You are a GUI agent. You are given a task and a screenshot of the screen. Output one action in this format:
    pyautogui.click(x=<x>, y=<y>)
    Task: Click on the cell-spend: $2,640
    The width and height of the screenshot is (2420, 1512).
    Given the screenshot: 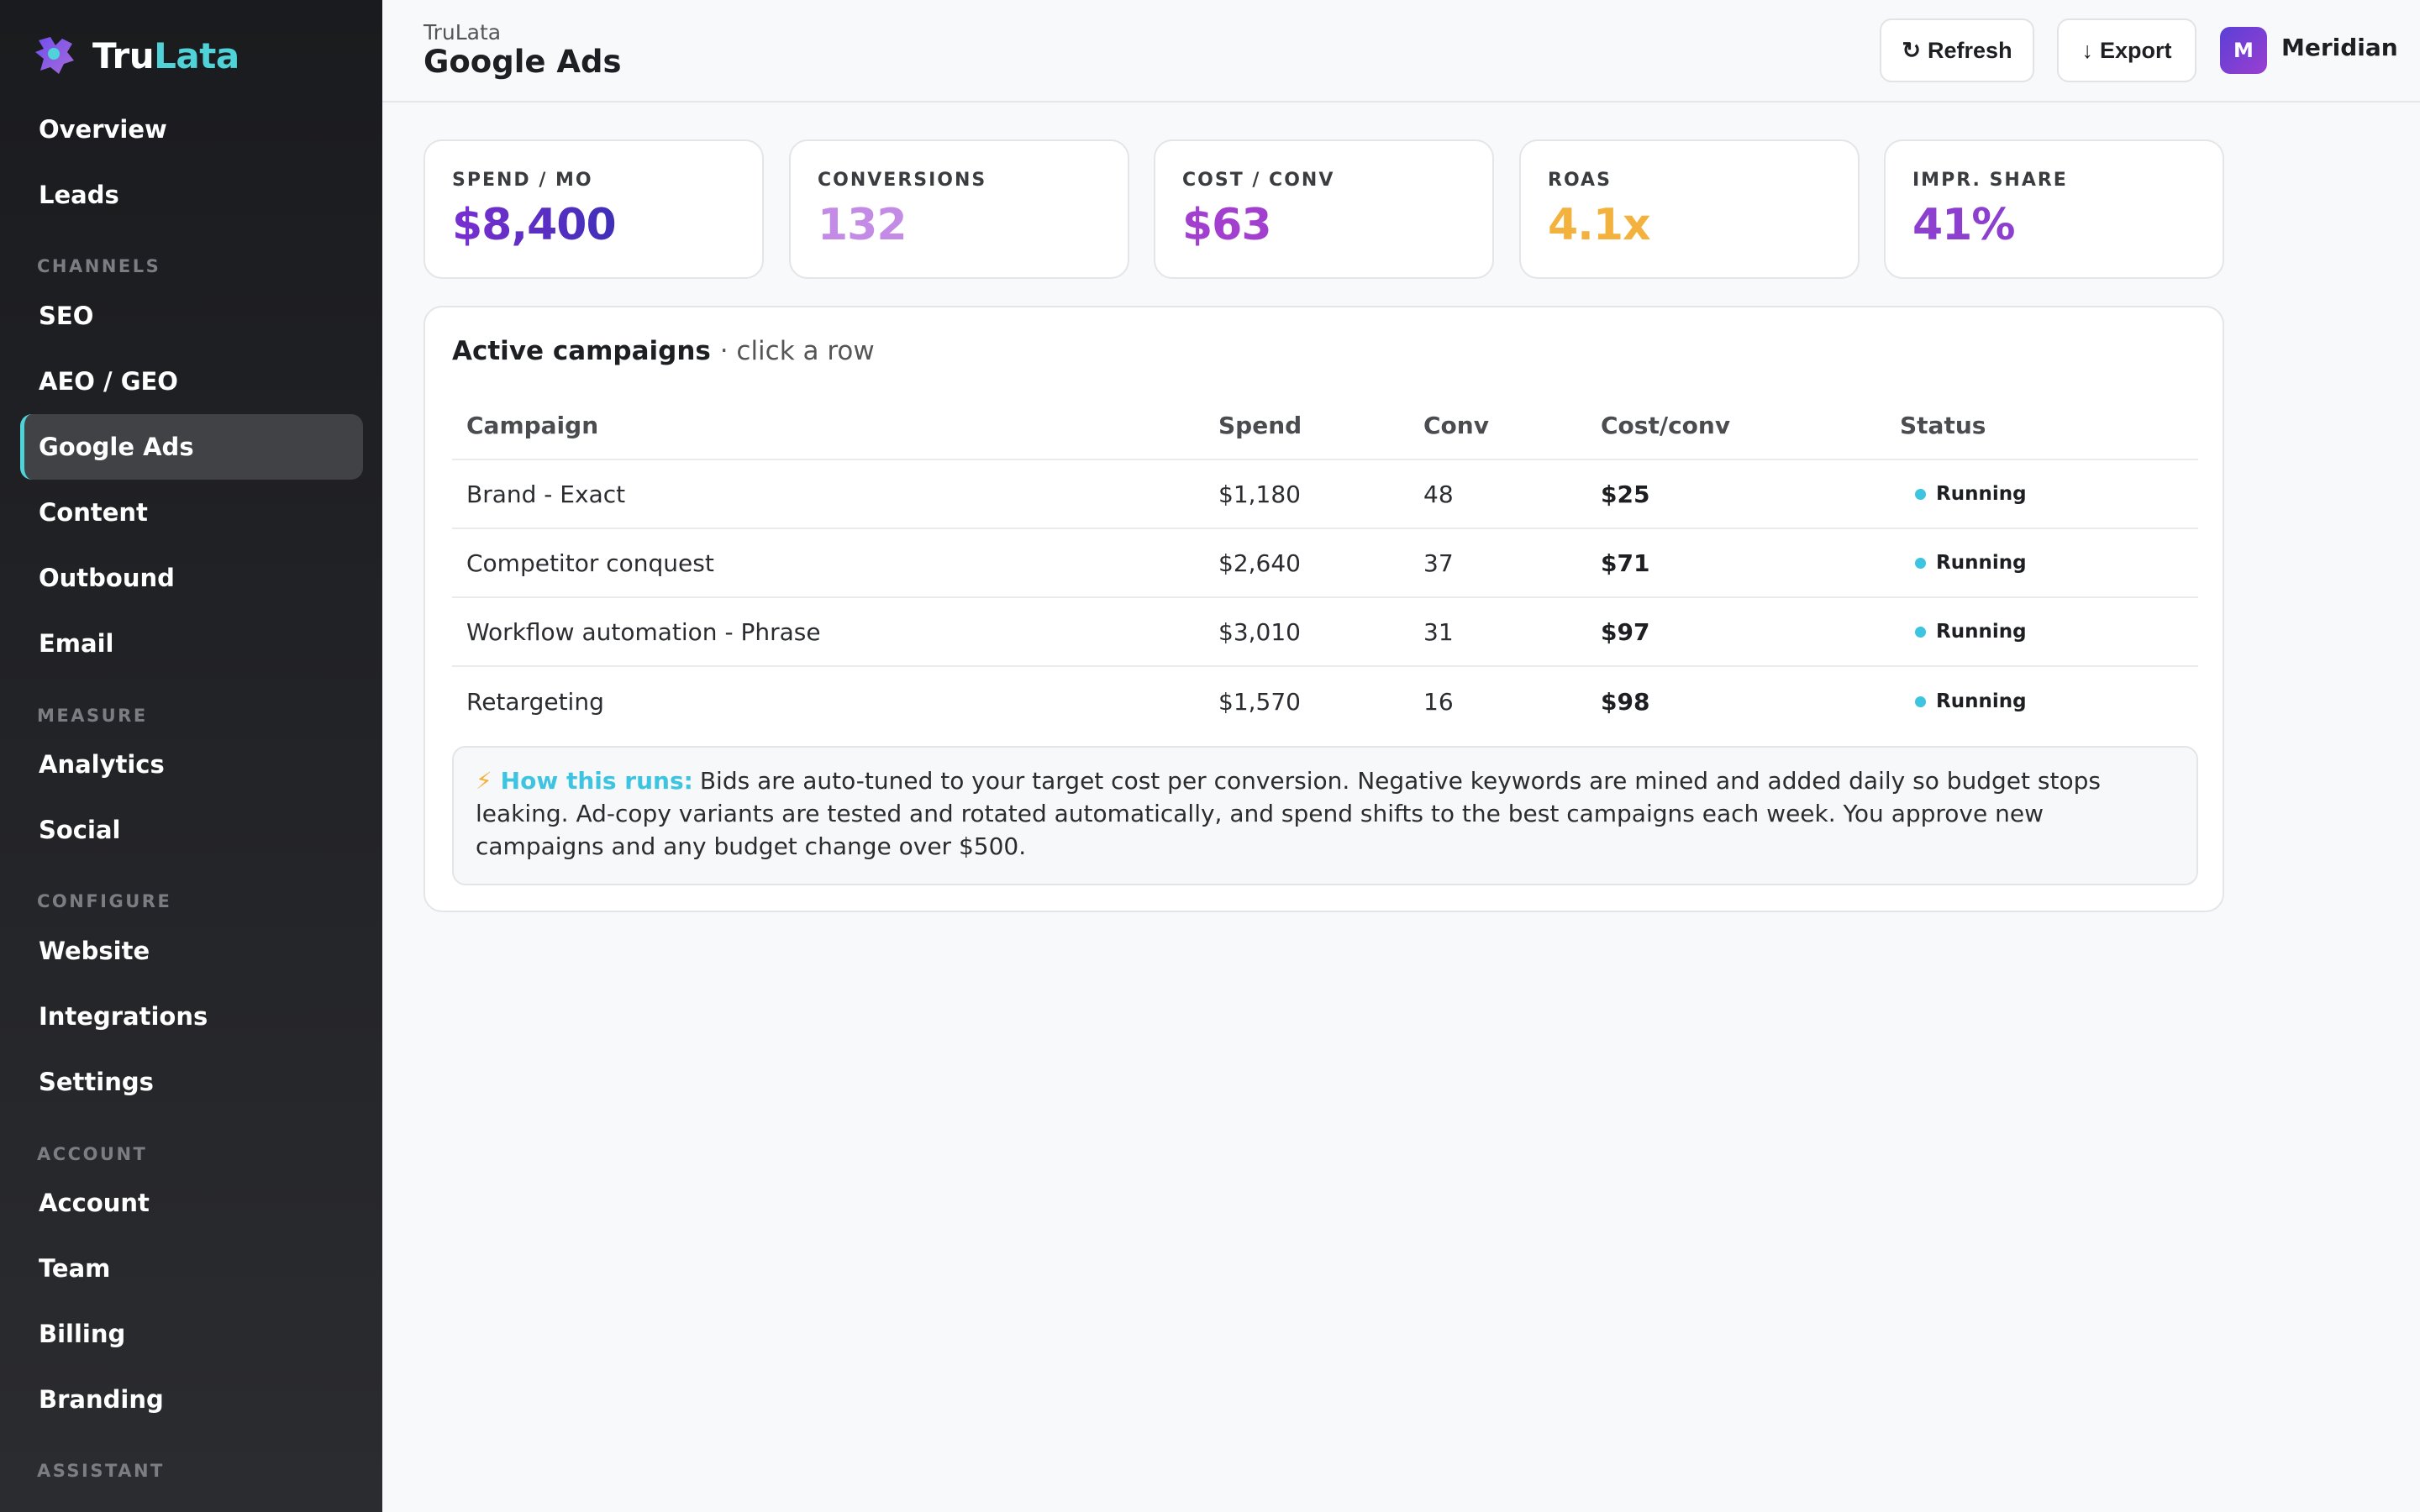 What is the action you would take?
    pyautogui.click(x=1259, y=563)
    